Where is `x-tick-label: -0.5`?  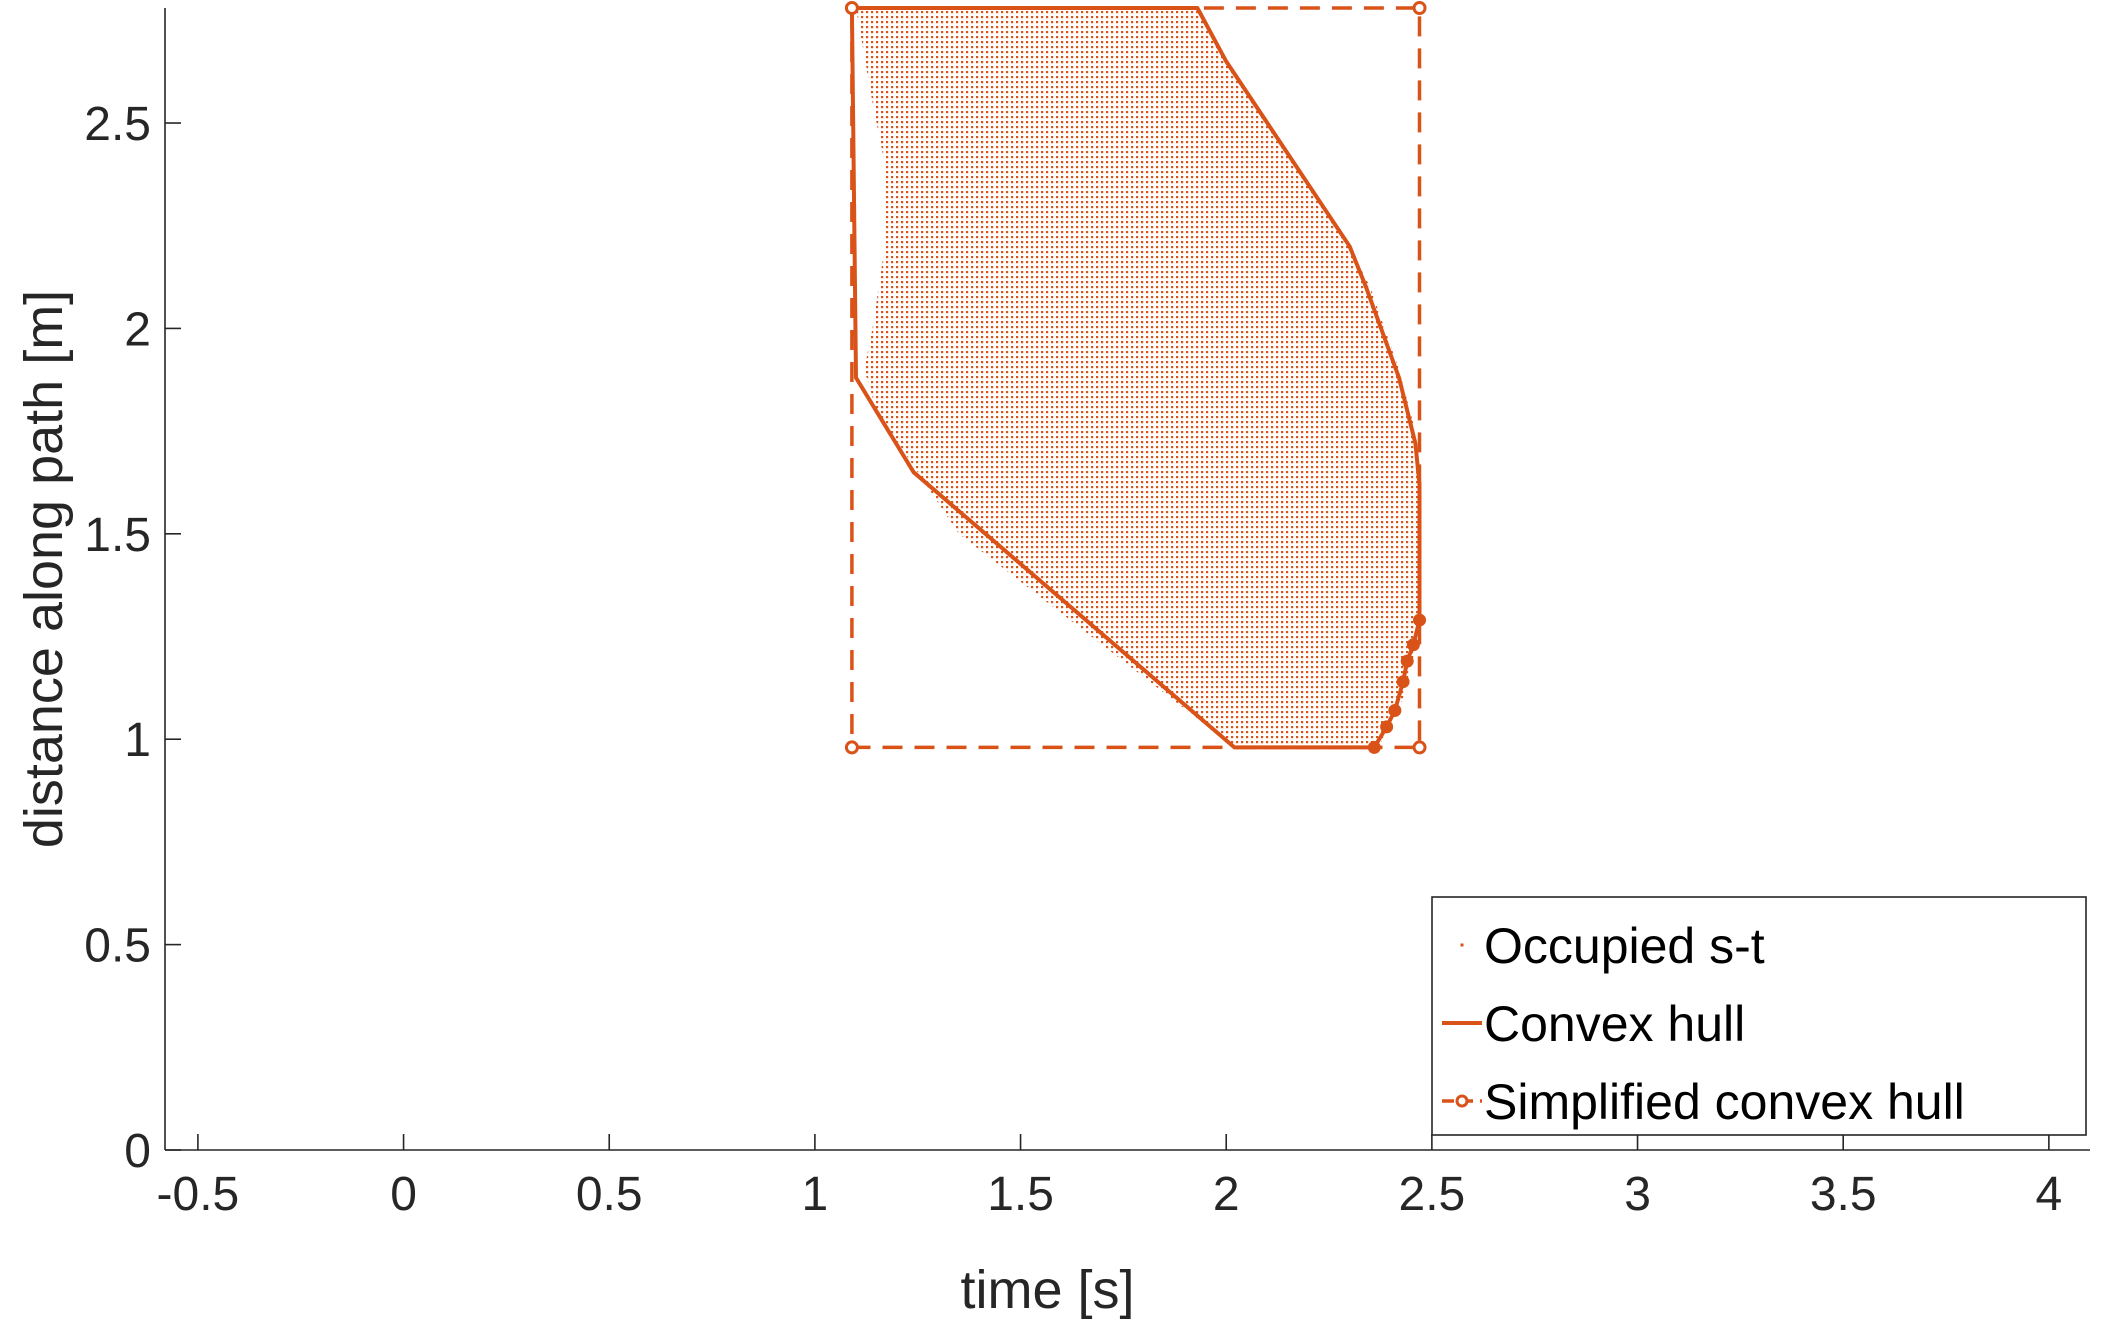 x-tick-label: -0.5 is located at coordinates (198, 1194).